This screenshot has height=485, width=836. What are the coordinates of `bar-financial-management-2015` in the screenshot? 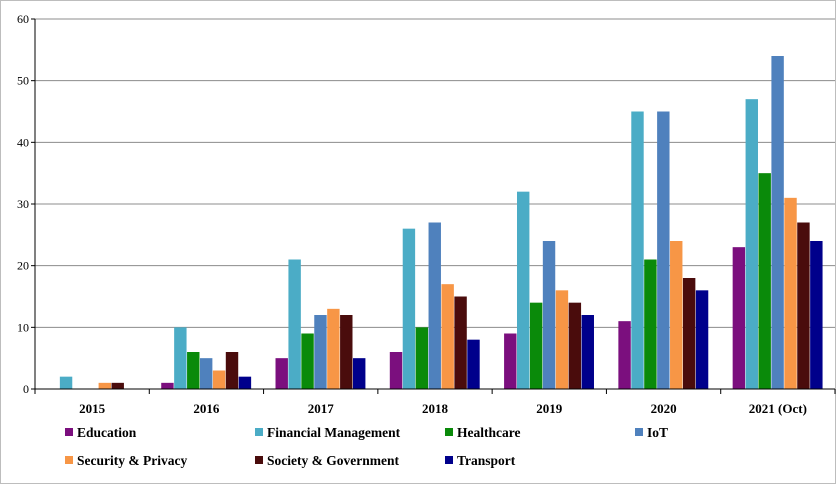 It's located at (66, 382).